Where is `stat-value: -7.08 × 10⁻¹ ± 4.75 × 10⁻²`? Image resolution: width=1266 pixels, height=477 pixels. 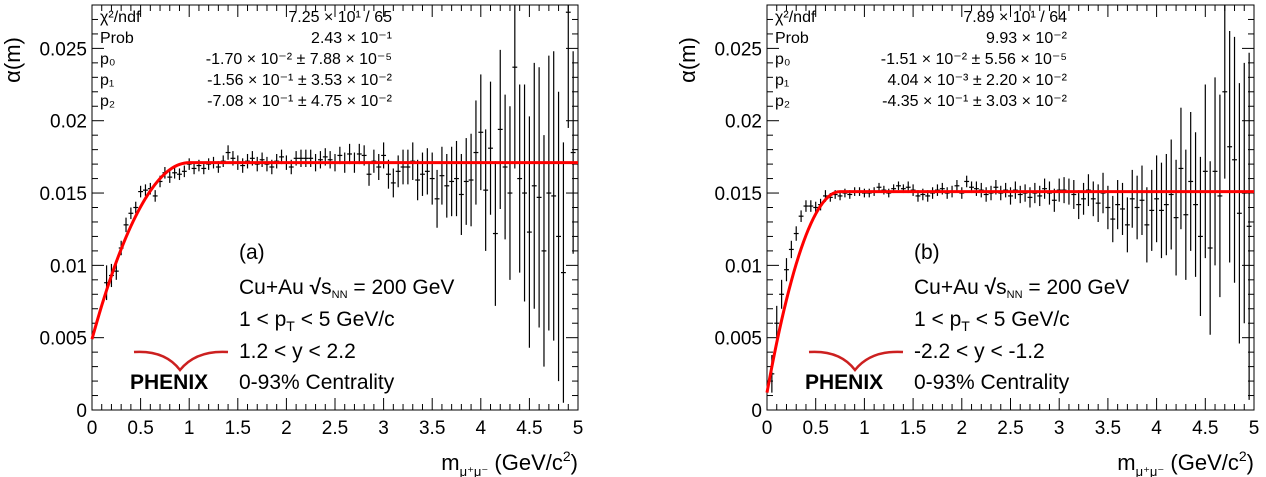 stat-value: -7.08 × 10⁻¹ ± 4.75 × 10⁻² is located at coordinates (300, 101).